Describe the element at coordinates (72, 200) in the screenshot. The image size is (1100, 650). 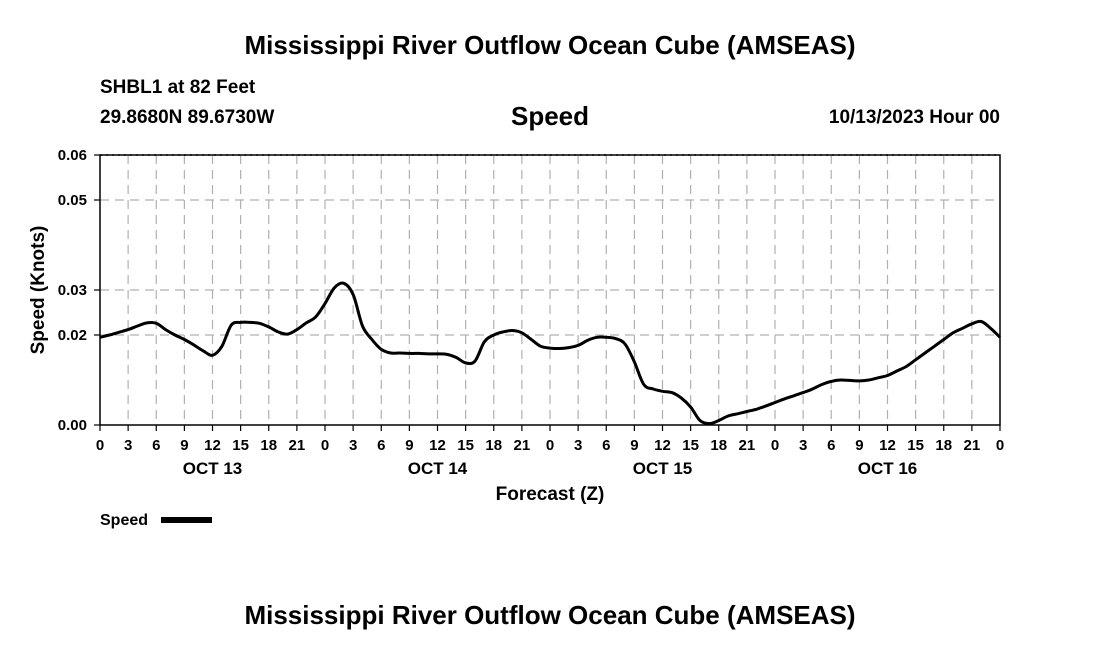
I see `y-tick-label: 0.05` at that location.